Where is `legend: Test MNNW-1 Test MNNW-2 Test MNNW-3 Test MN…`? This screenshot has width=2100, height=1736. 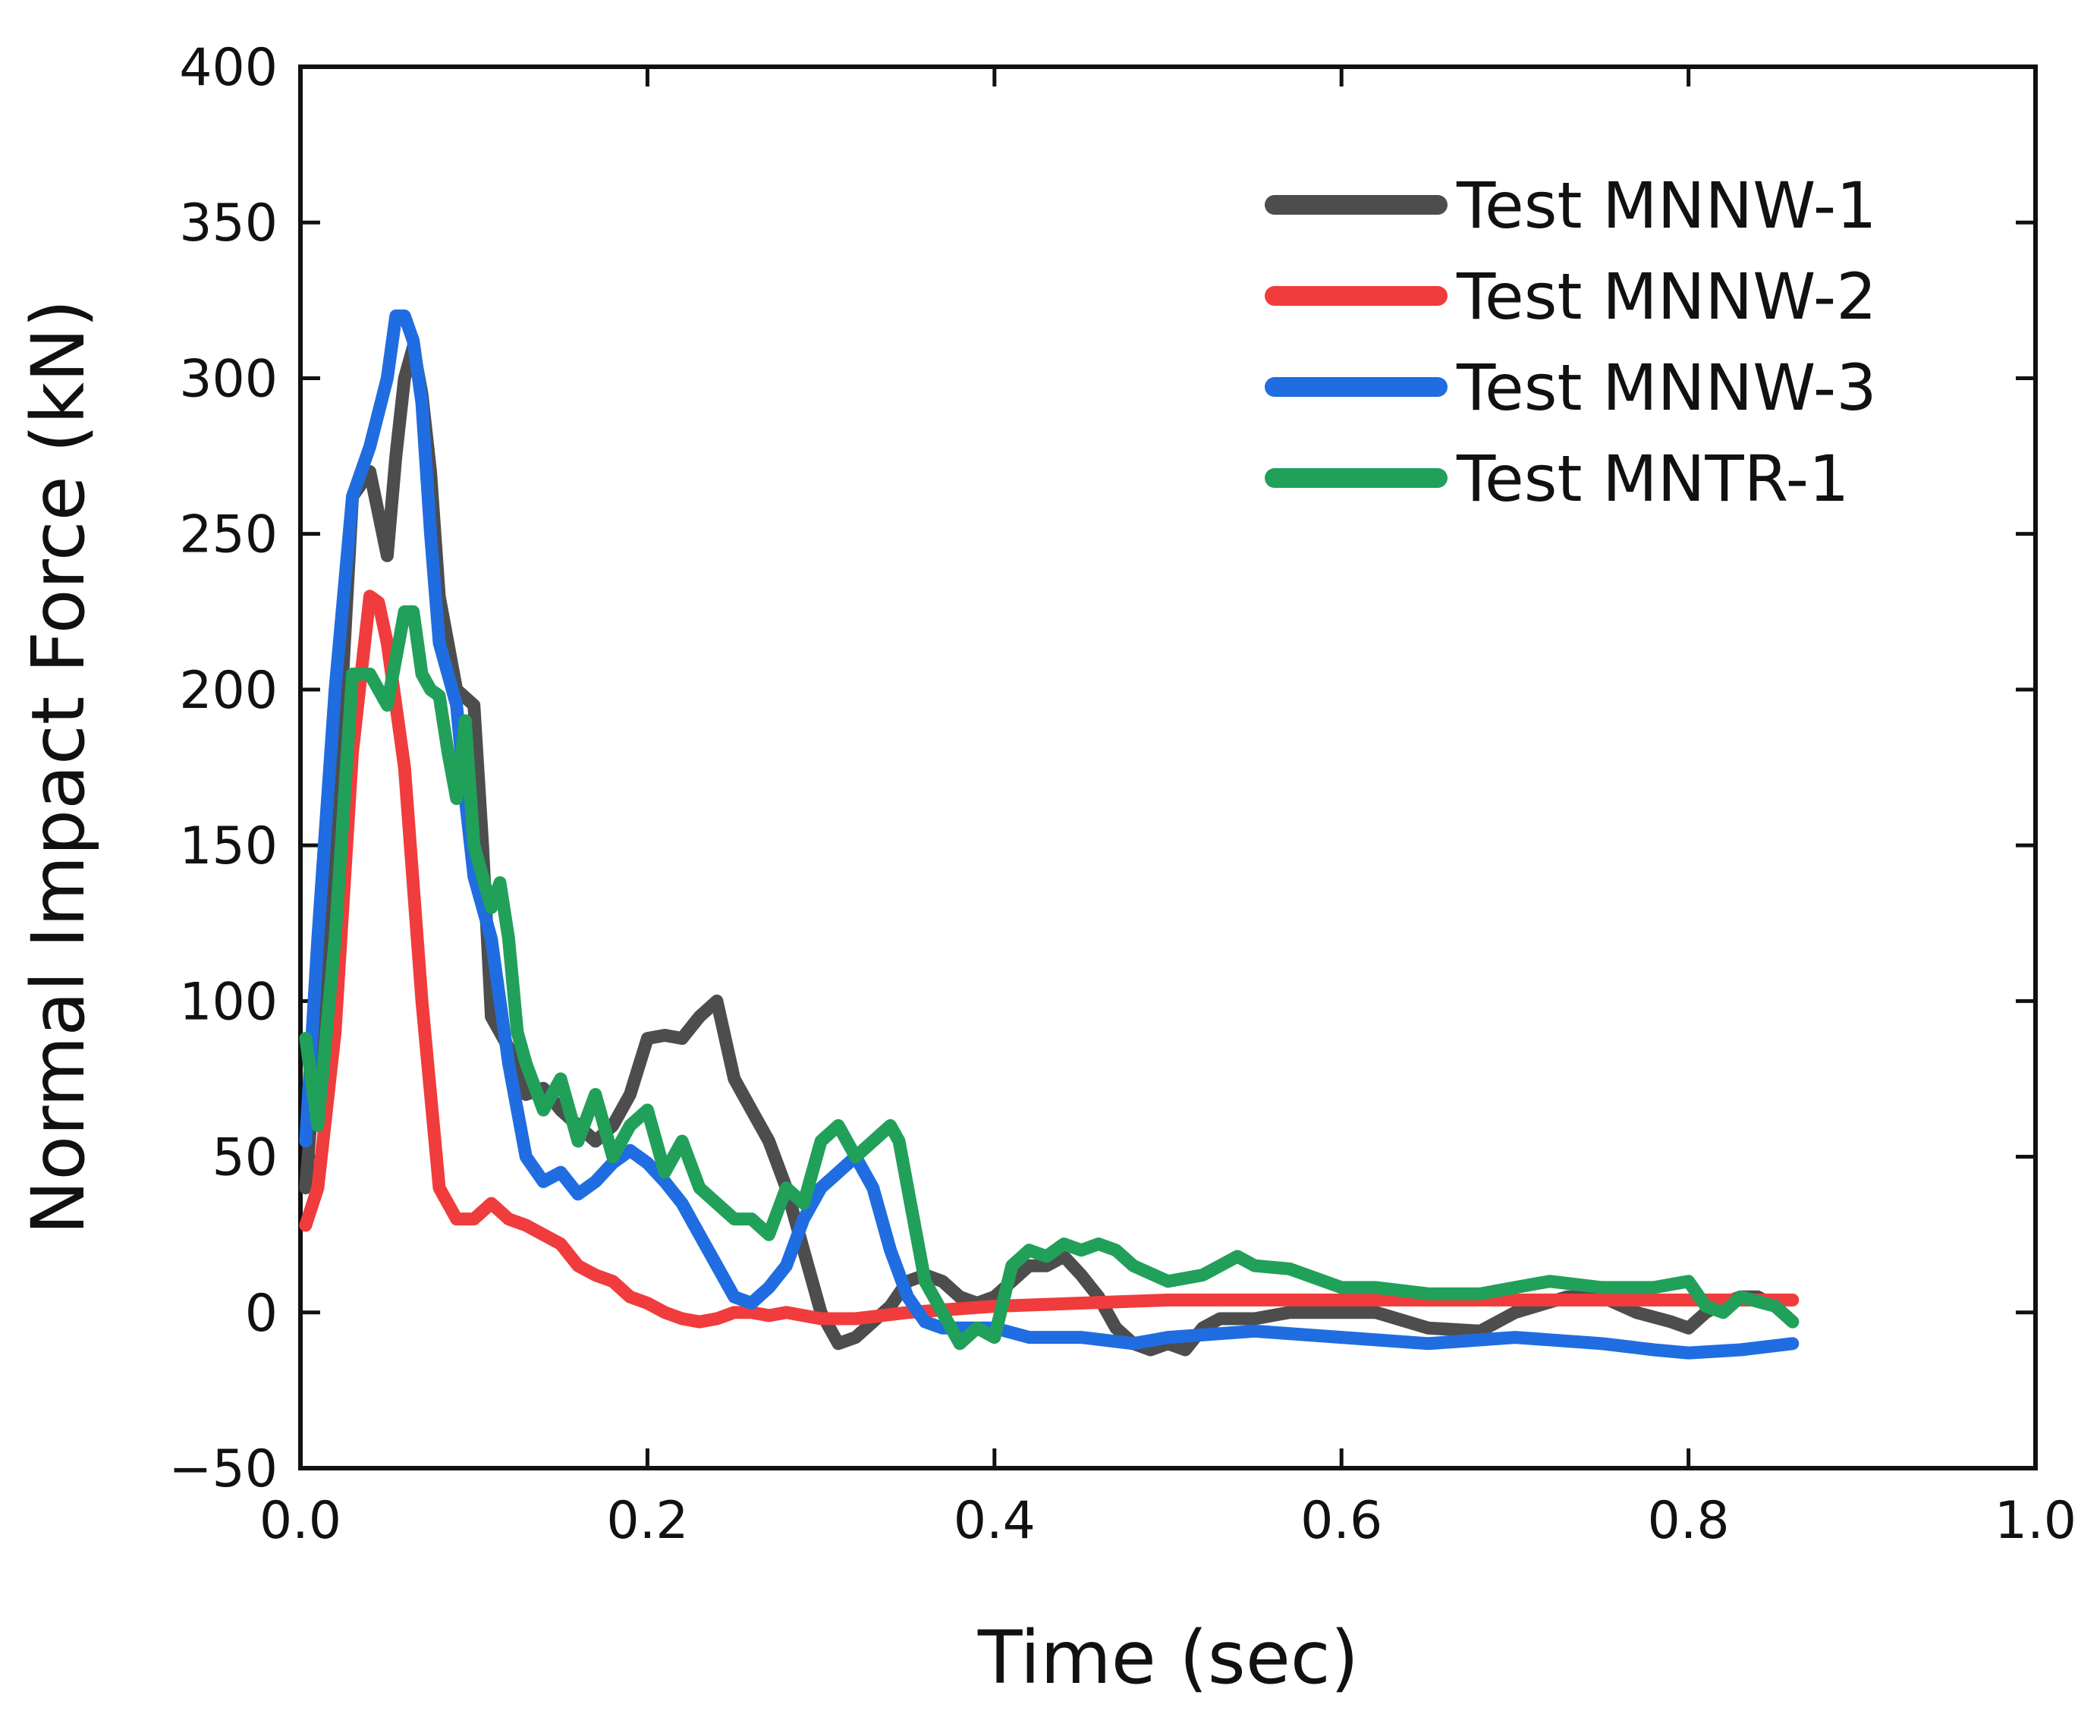
legend: Test MNNW-1 Test MNNW-2 Test MNNW-3 Test MN… is located at coordinates (1571, 342).